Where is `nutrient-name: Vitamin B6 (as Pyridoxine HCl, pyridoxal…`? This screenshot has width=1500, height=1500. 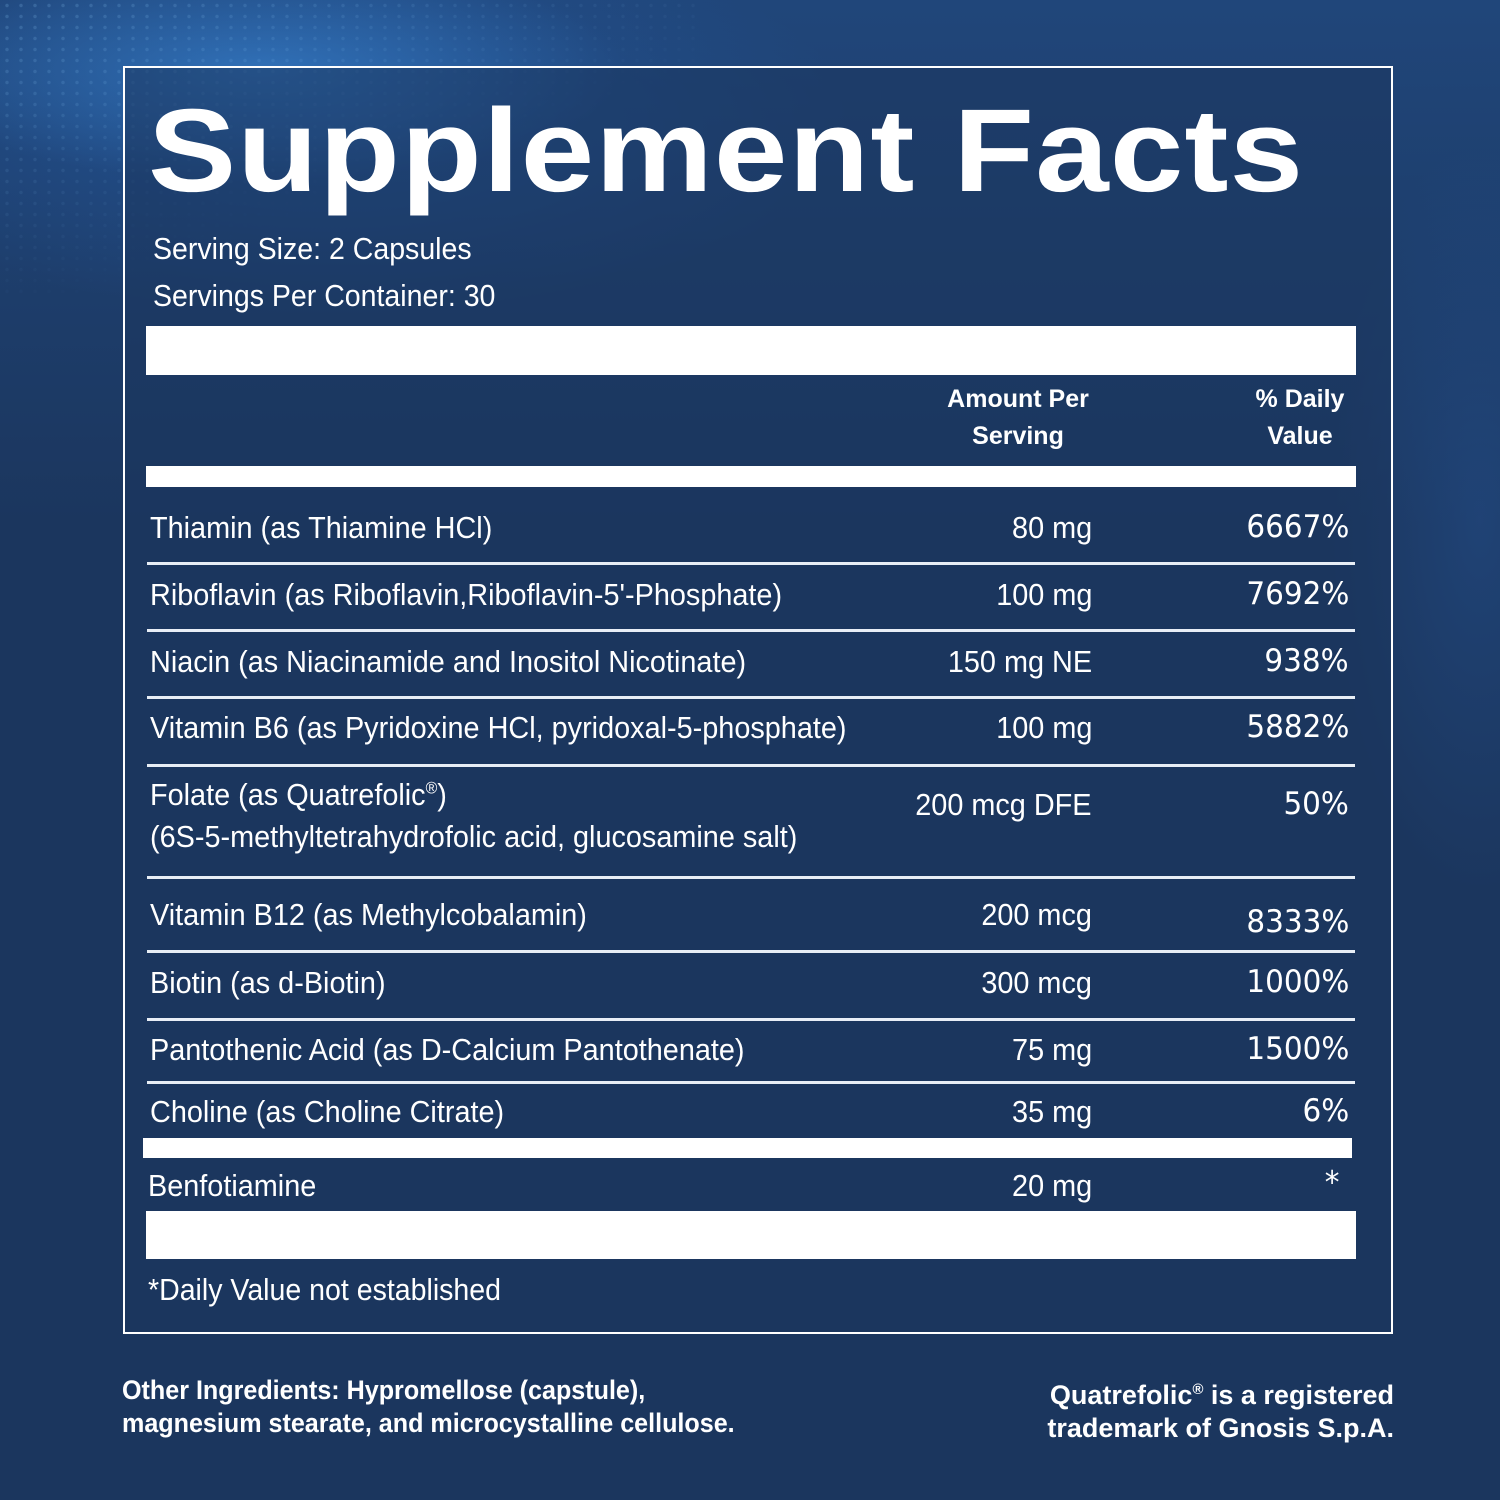 nutrient-name: Vitamin B6 (as Pyridoxine HCl, pyridoxal… is located at coordinates (498, 727).